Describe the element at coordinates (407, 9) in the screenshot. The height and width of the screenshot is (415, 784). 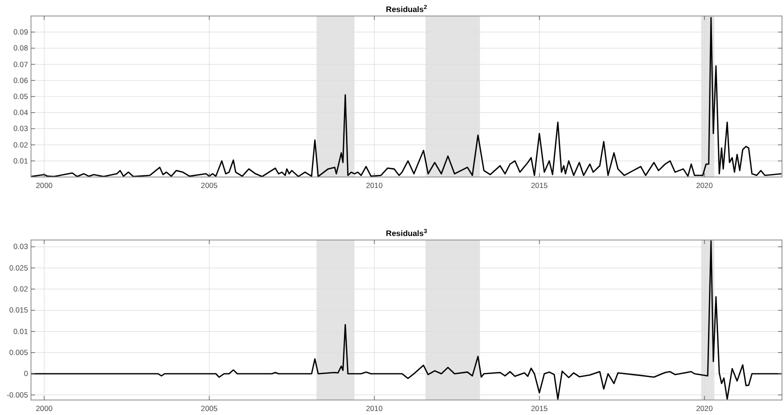
I see `chart-title: Residuals$^{2}$` at that location.